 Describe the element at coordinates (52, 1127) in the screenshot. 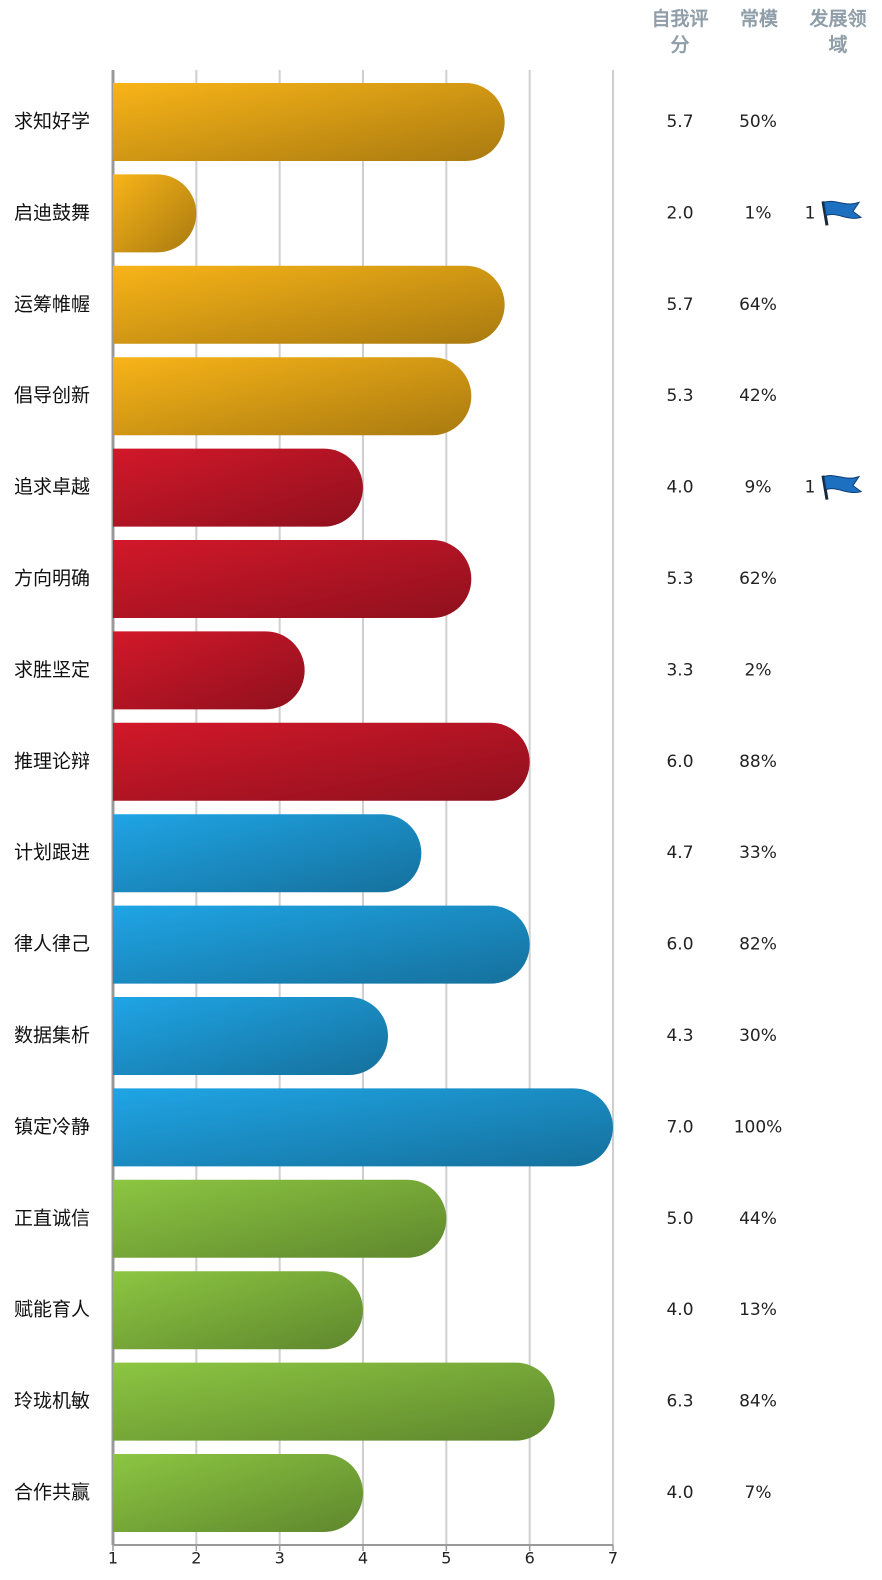

I see `category-label: 镇定冷静` at that location.